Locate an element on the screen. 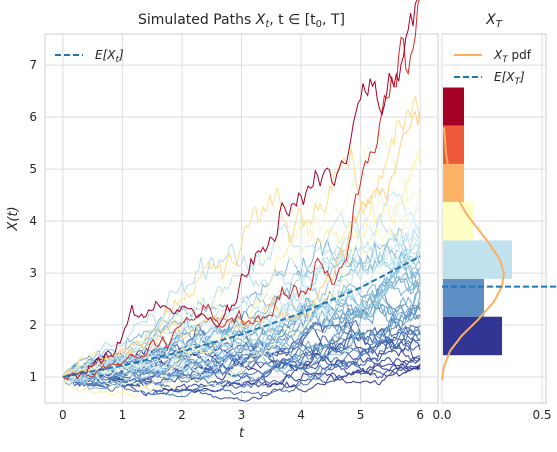 The height and width of the screenshot is (452, 557). y-tick-label: 2 is located at coordinates (33, 325).